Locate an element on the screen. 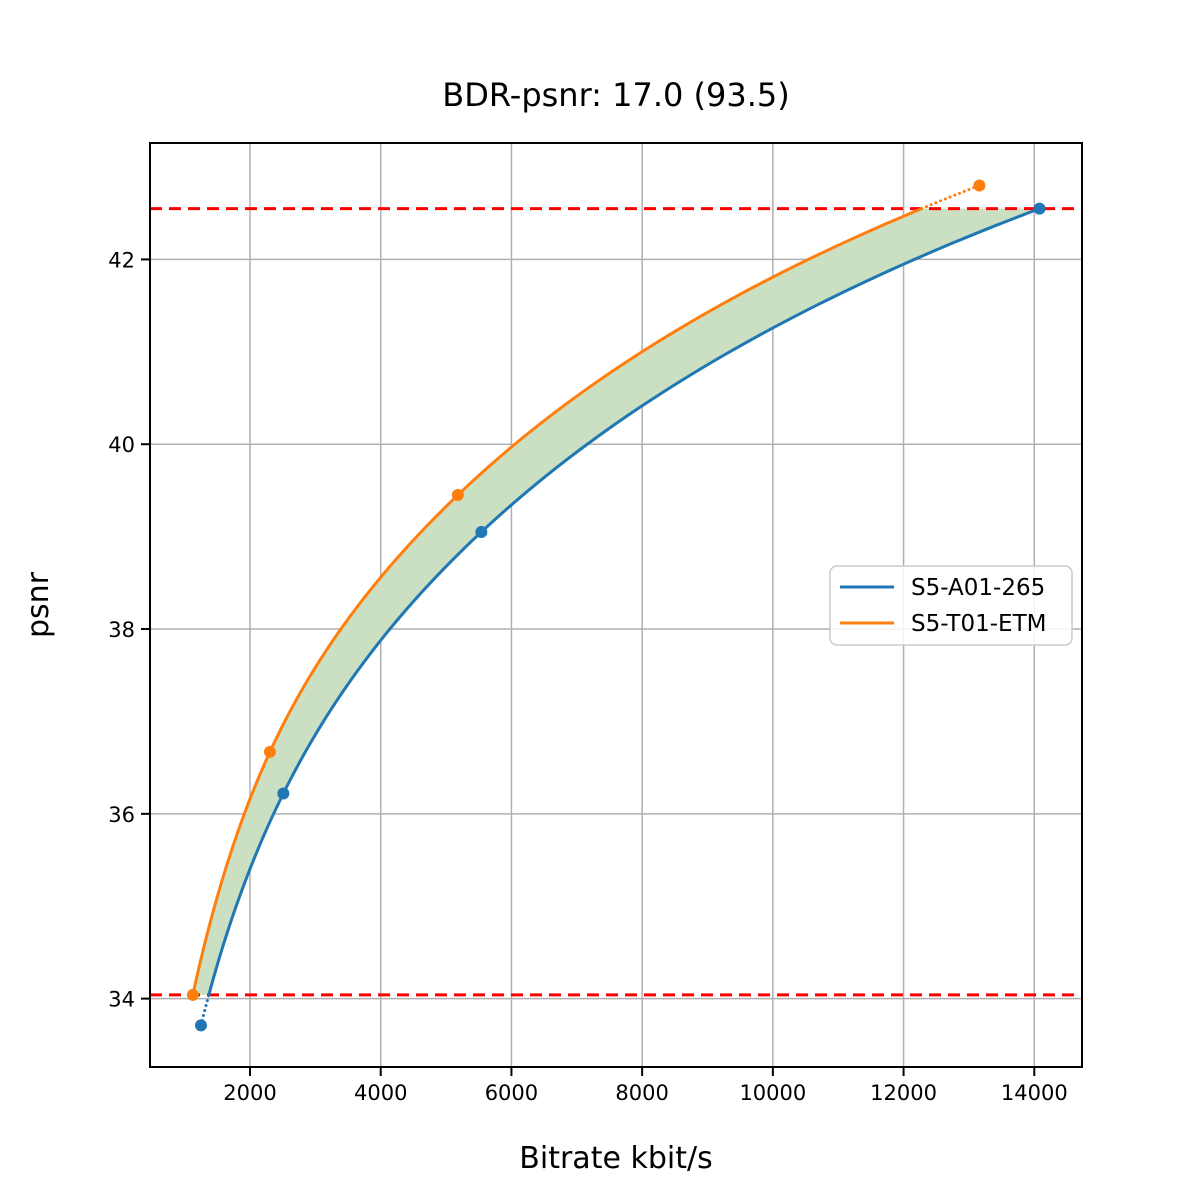 This screenshot has height=1200, width=1200. chart-title: BDR-psnr: 17.0 (93.5) is located at coordinates (616, 95).